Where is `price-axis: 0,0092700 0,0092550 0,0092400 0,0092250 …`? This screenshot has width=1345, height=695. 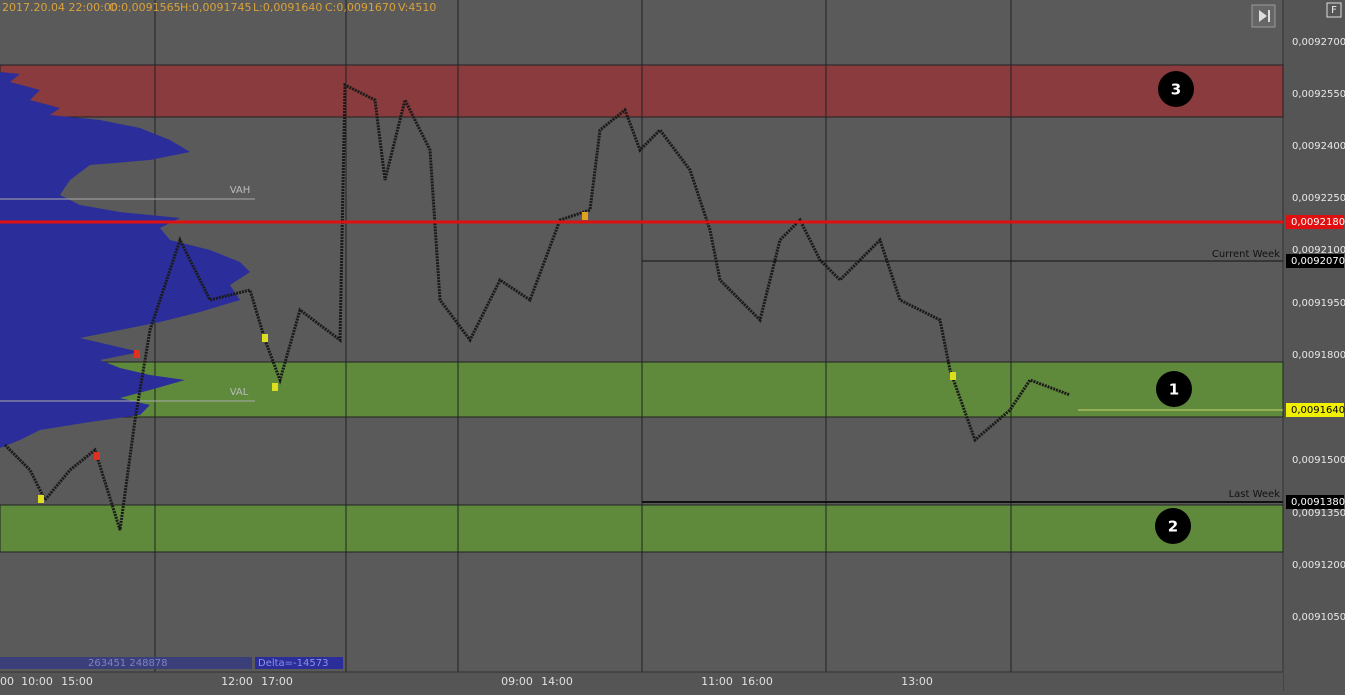
price-axis: 0,0092700 0,0092550 0,0092400 0,0092250 … is located at coordinates (1318, 330).